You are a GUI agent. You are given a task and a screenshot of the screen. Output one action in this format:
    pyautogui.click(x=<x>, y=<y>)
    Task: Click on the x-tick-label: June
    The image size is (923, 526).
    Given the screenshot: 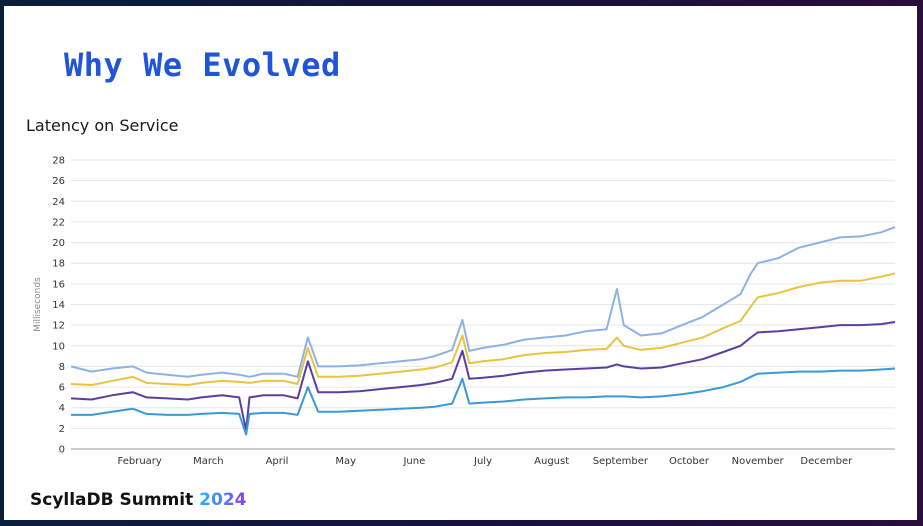 What is the action you would take?
    pyautogui.click(x=413, y=461)
    